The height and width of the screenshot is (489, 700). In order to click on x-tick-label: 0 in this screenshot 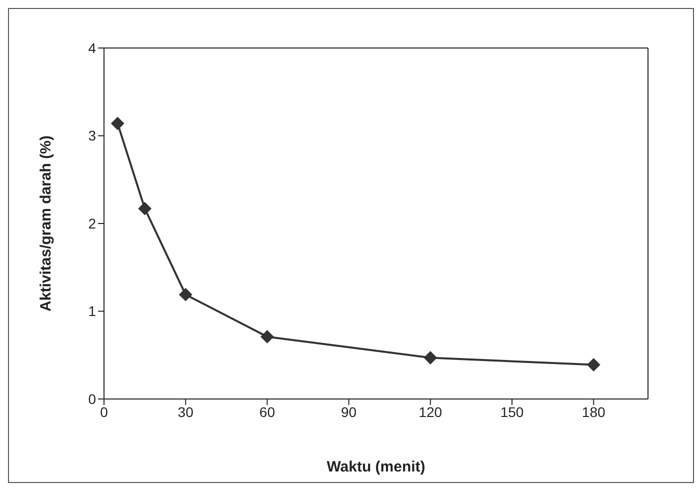, I will do `click(104, 412)`.